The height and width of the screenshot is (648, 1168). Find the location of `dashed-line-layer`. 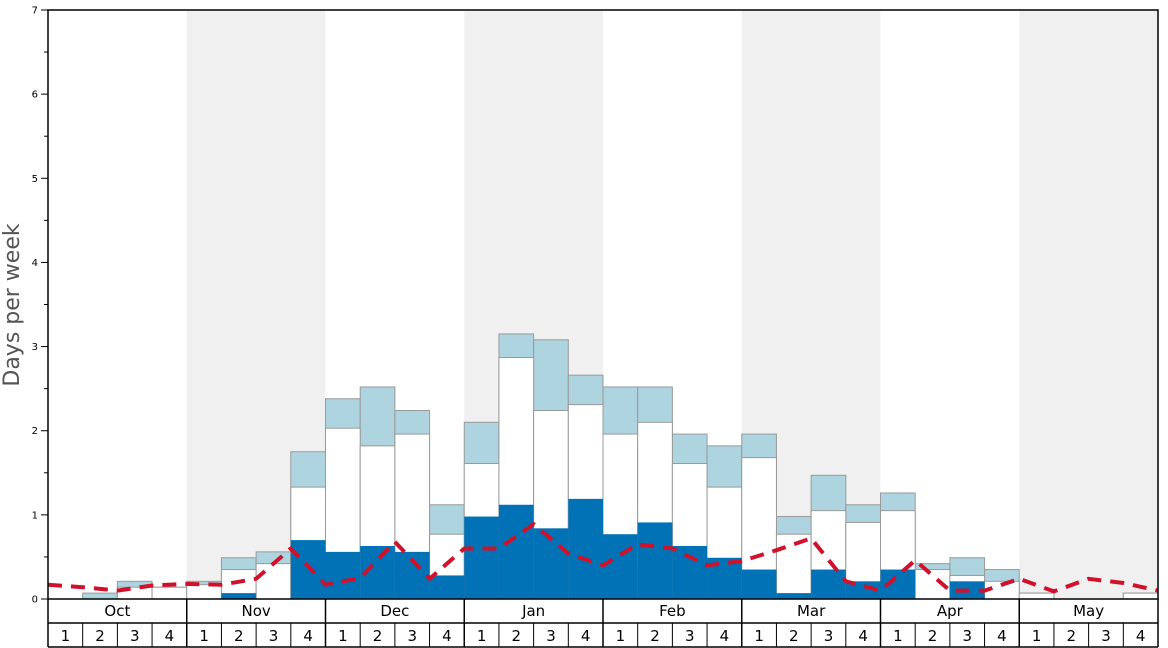

dashed-line-layer is located at coordinates (603, 558).